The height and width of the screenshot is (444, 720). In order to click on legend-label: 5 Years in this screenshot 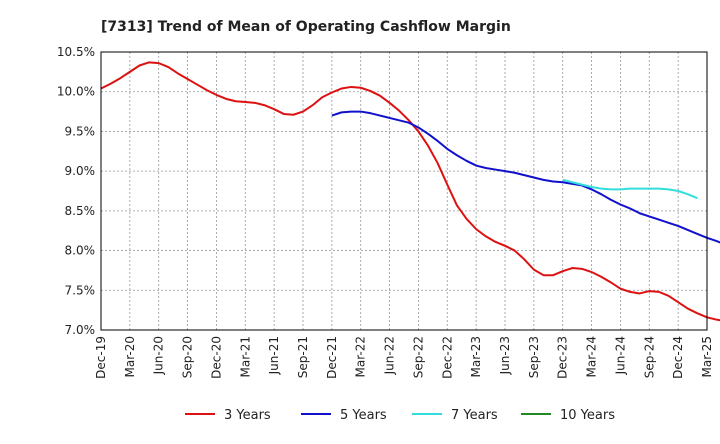, I will do `click(363, 415)`.